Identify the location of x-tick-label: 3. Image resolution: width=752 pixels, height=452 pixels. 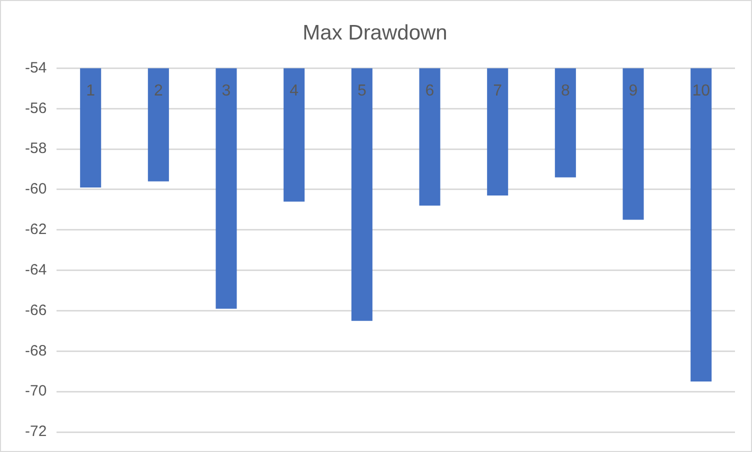
(226, 91).